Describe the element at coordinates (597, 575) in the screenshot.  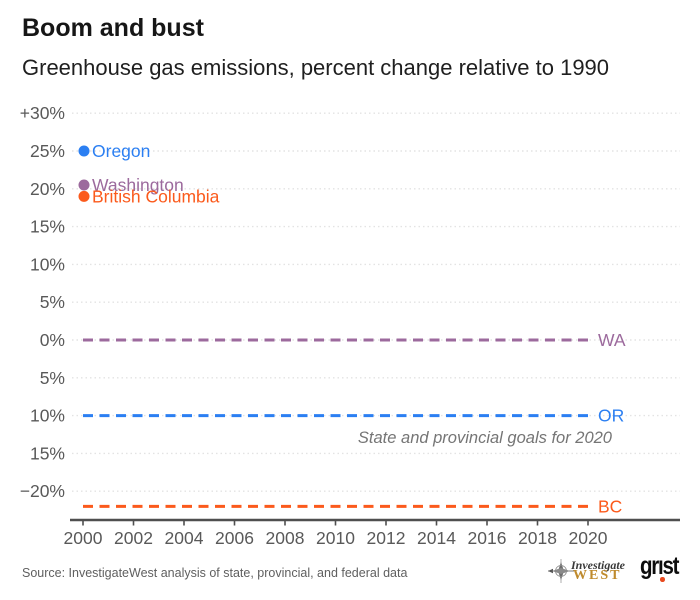
I see `west-text: WEST` at that location.